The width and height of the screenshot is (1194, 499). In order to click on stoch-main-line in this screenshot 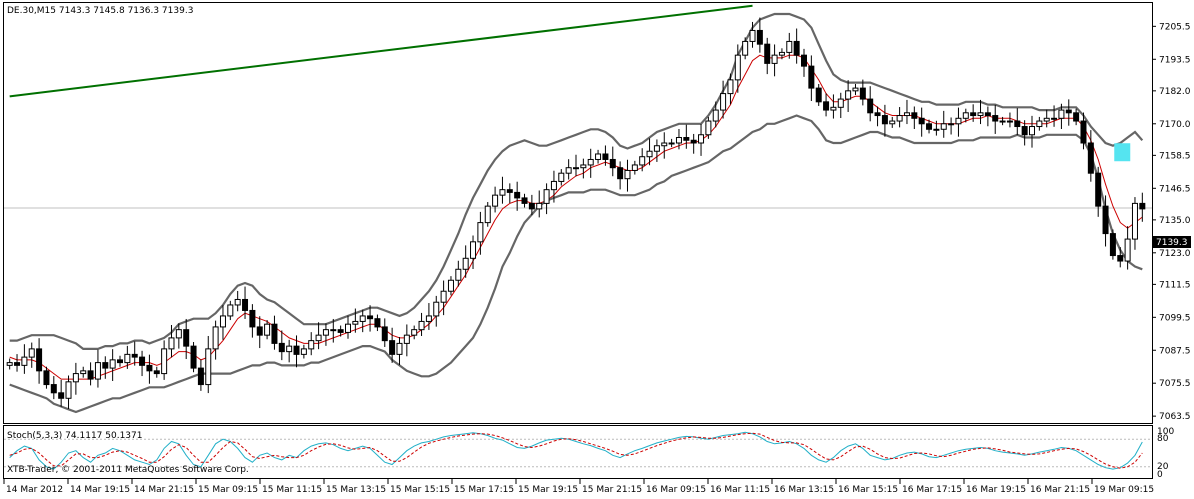, I will do `click(576, 450)`.